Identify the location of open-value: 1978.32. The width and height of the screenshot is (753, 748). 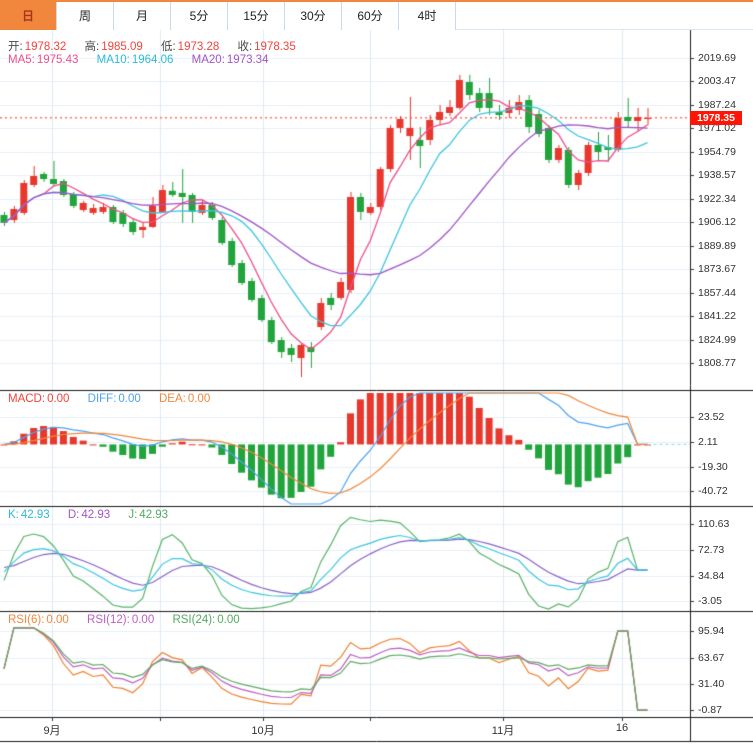
(45, 47).